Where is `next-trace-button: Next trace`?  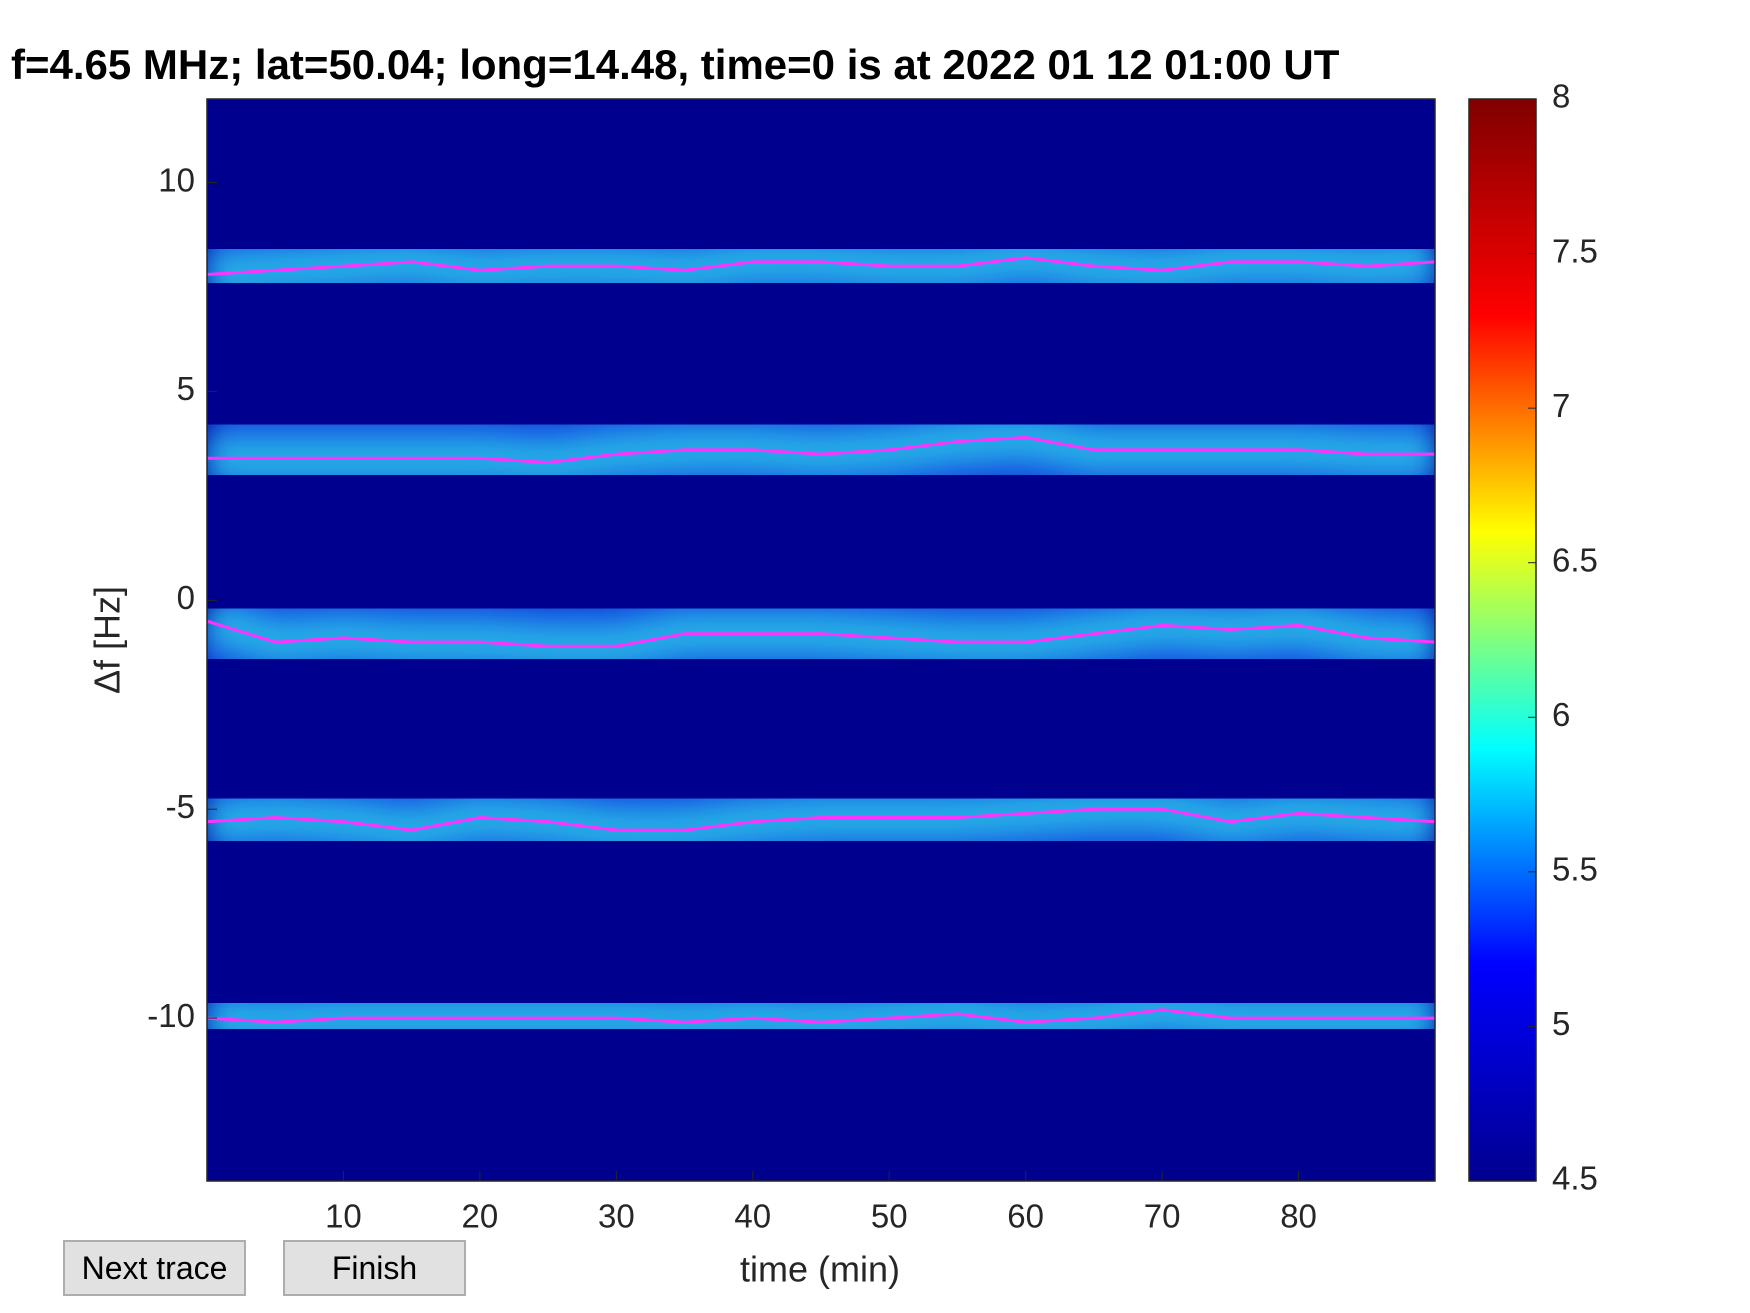 next-trace-button: Next trace is located at coordinates (154, 1268).